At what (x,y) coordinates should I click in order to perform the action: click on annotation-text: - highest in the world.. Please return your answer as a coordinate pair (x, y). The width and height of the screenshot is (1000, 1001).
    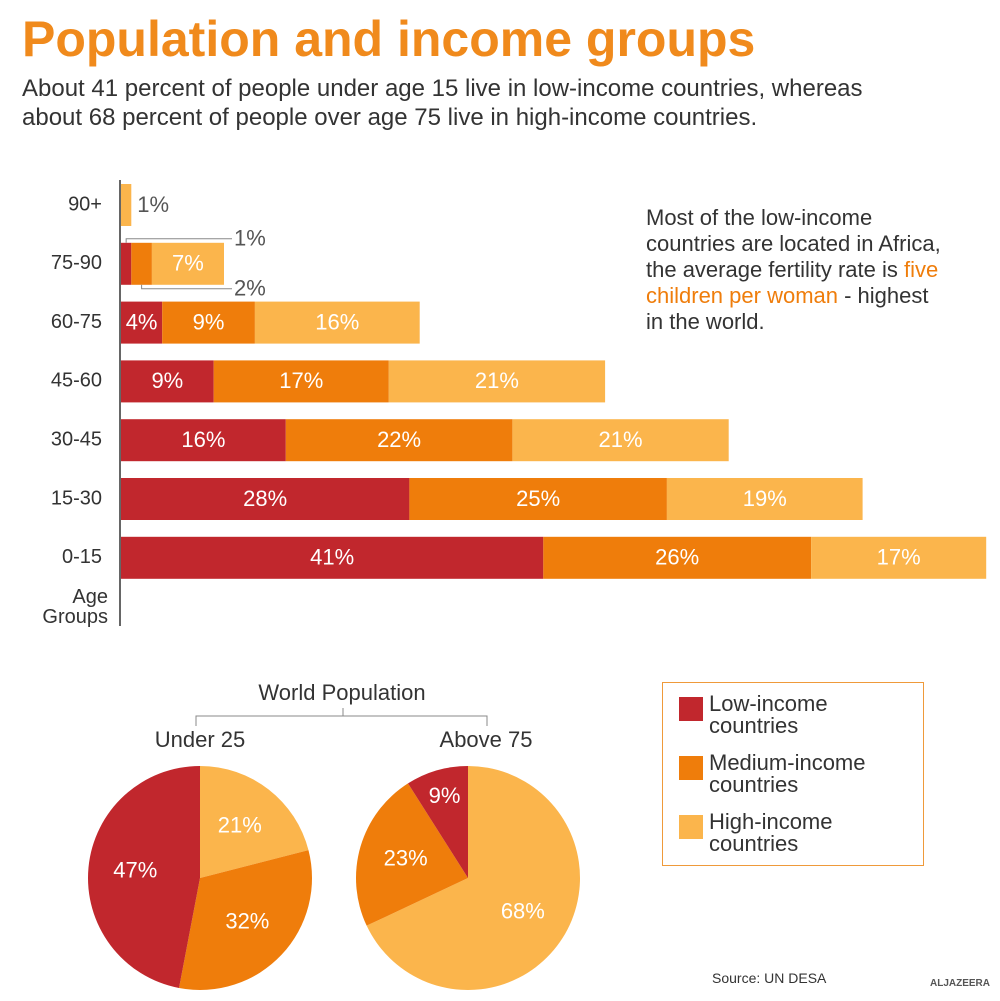
    Looking at the image, I should click on (787, 308).